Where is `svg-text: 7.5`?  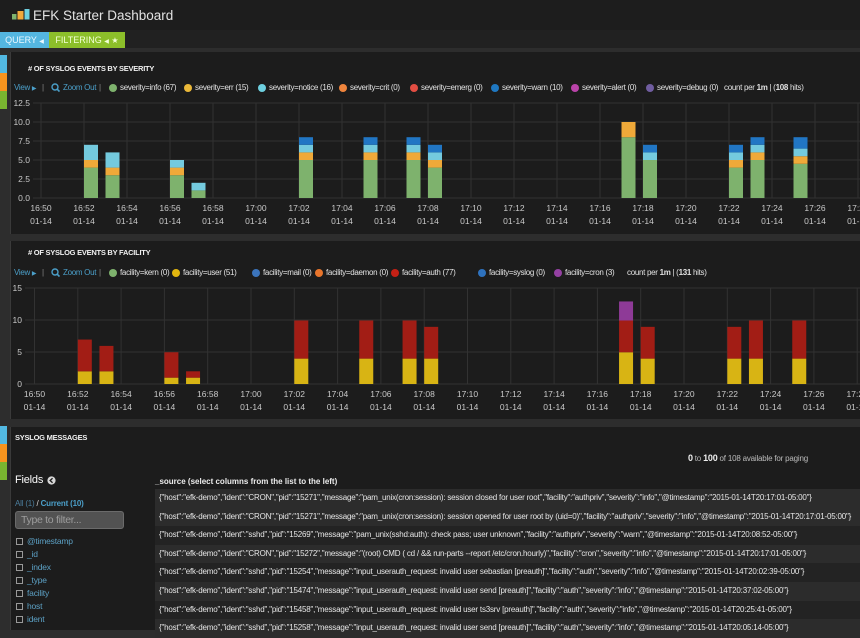
svg-text: 7.5 is located at coordinates (24, 141).